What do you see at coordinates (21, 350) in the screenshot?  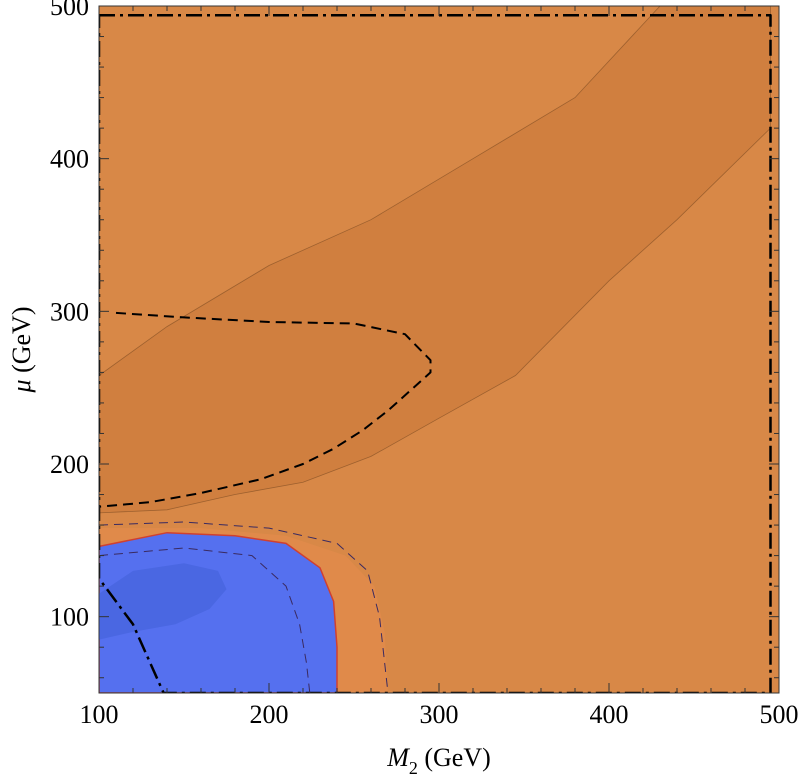 I see `y-axis-title: μ (GeV)` at bounding box center [21, 350].